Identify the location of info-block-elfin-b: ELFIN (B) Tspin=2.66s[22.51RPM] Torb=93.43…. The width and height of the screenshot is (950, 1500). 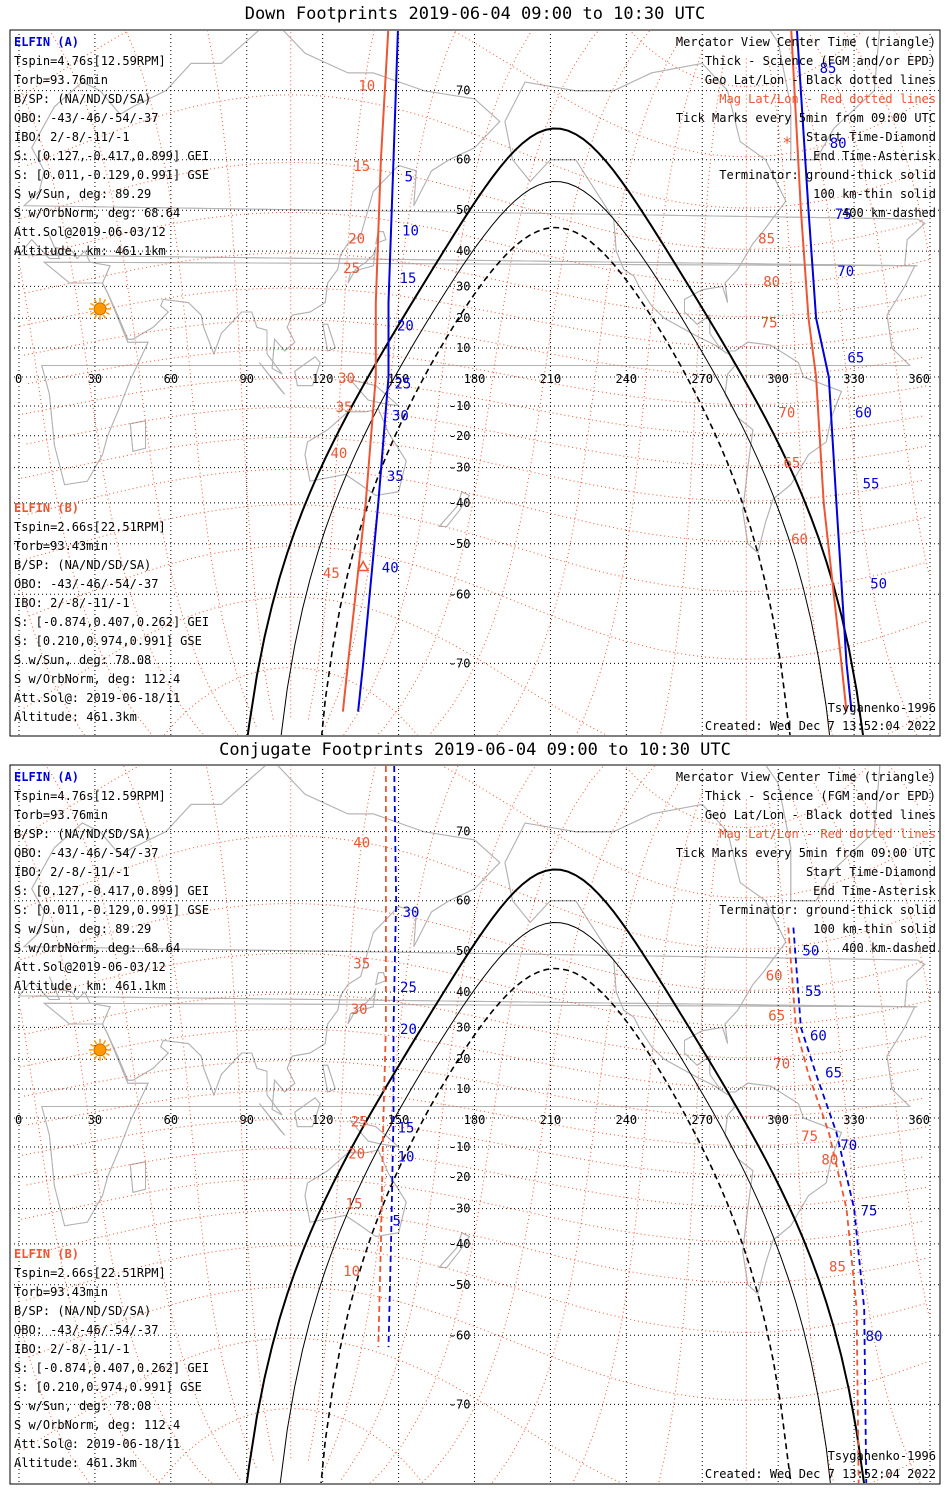
(111, 1358).